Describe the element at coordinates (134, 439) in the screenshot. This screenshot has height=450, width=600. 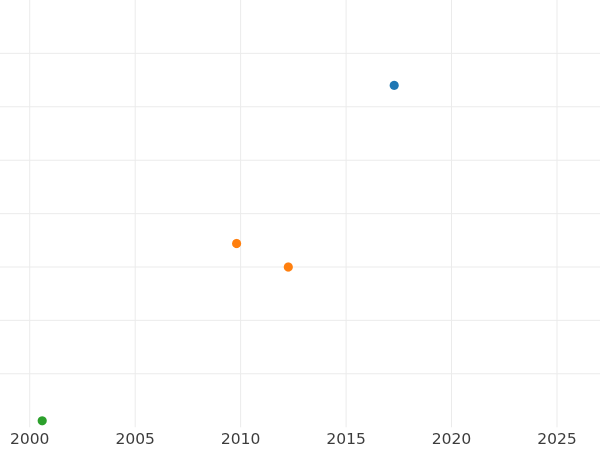
I see `x-tick-label: 2005` at that location.